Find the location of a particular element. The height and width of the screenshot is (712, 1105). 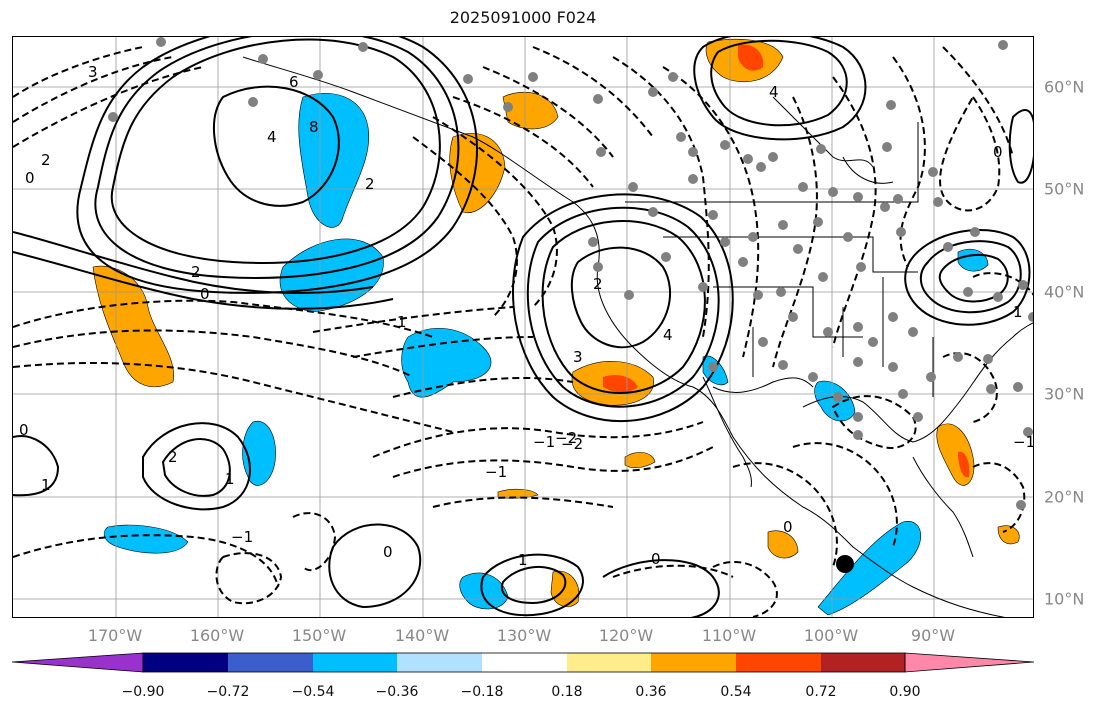

contour-label: 8 is located at coordinates (314, 127).